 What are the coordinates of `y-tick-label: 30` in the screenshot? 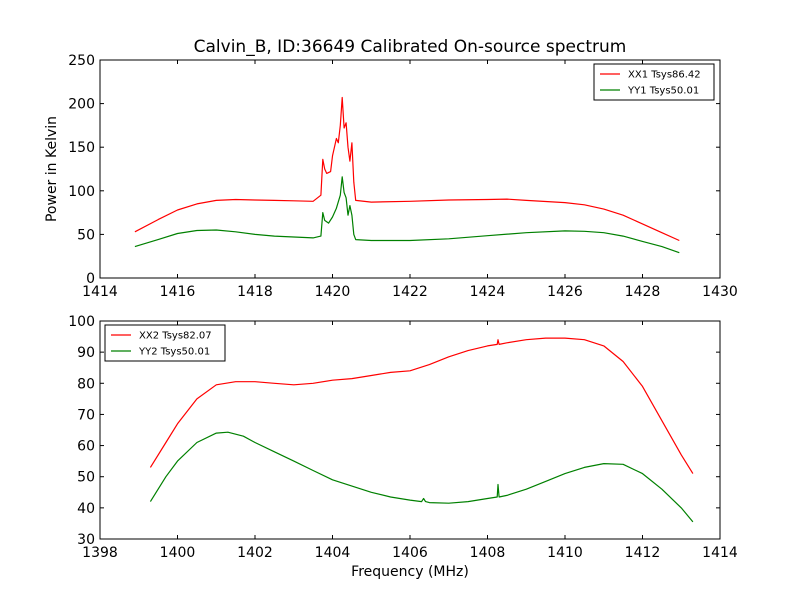 It's located at (86, 540).